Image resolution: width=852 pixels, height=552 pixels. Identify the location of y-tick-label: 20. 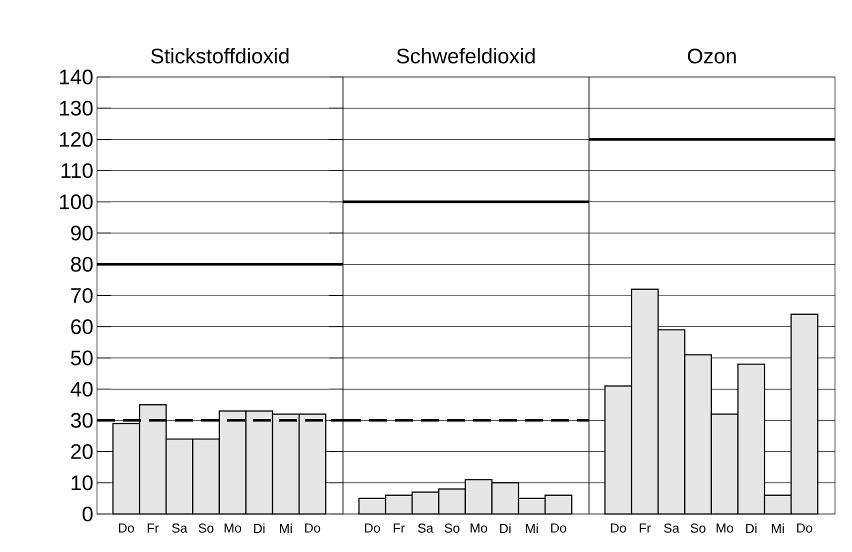
(82, 452).